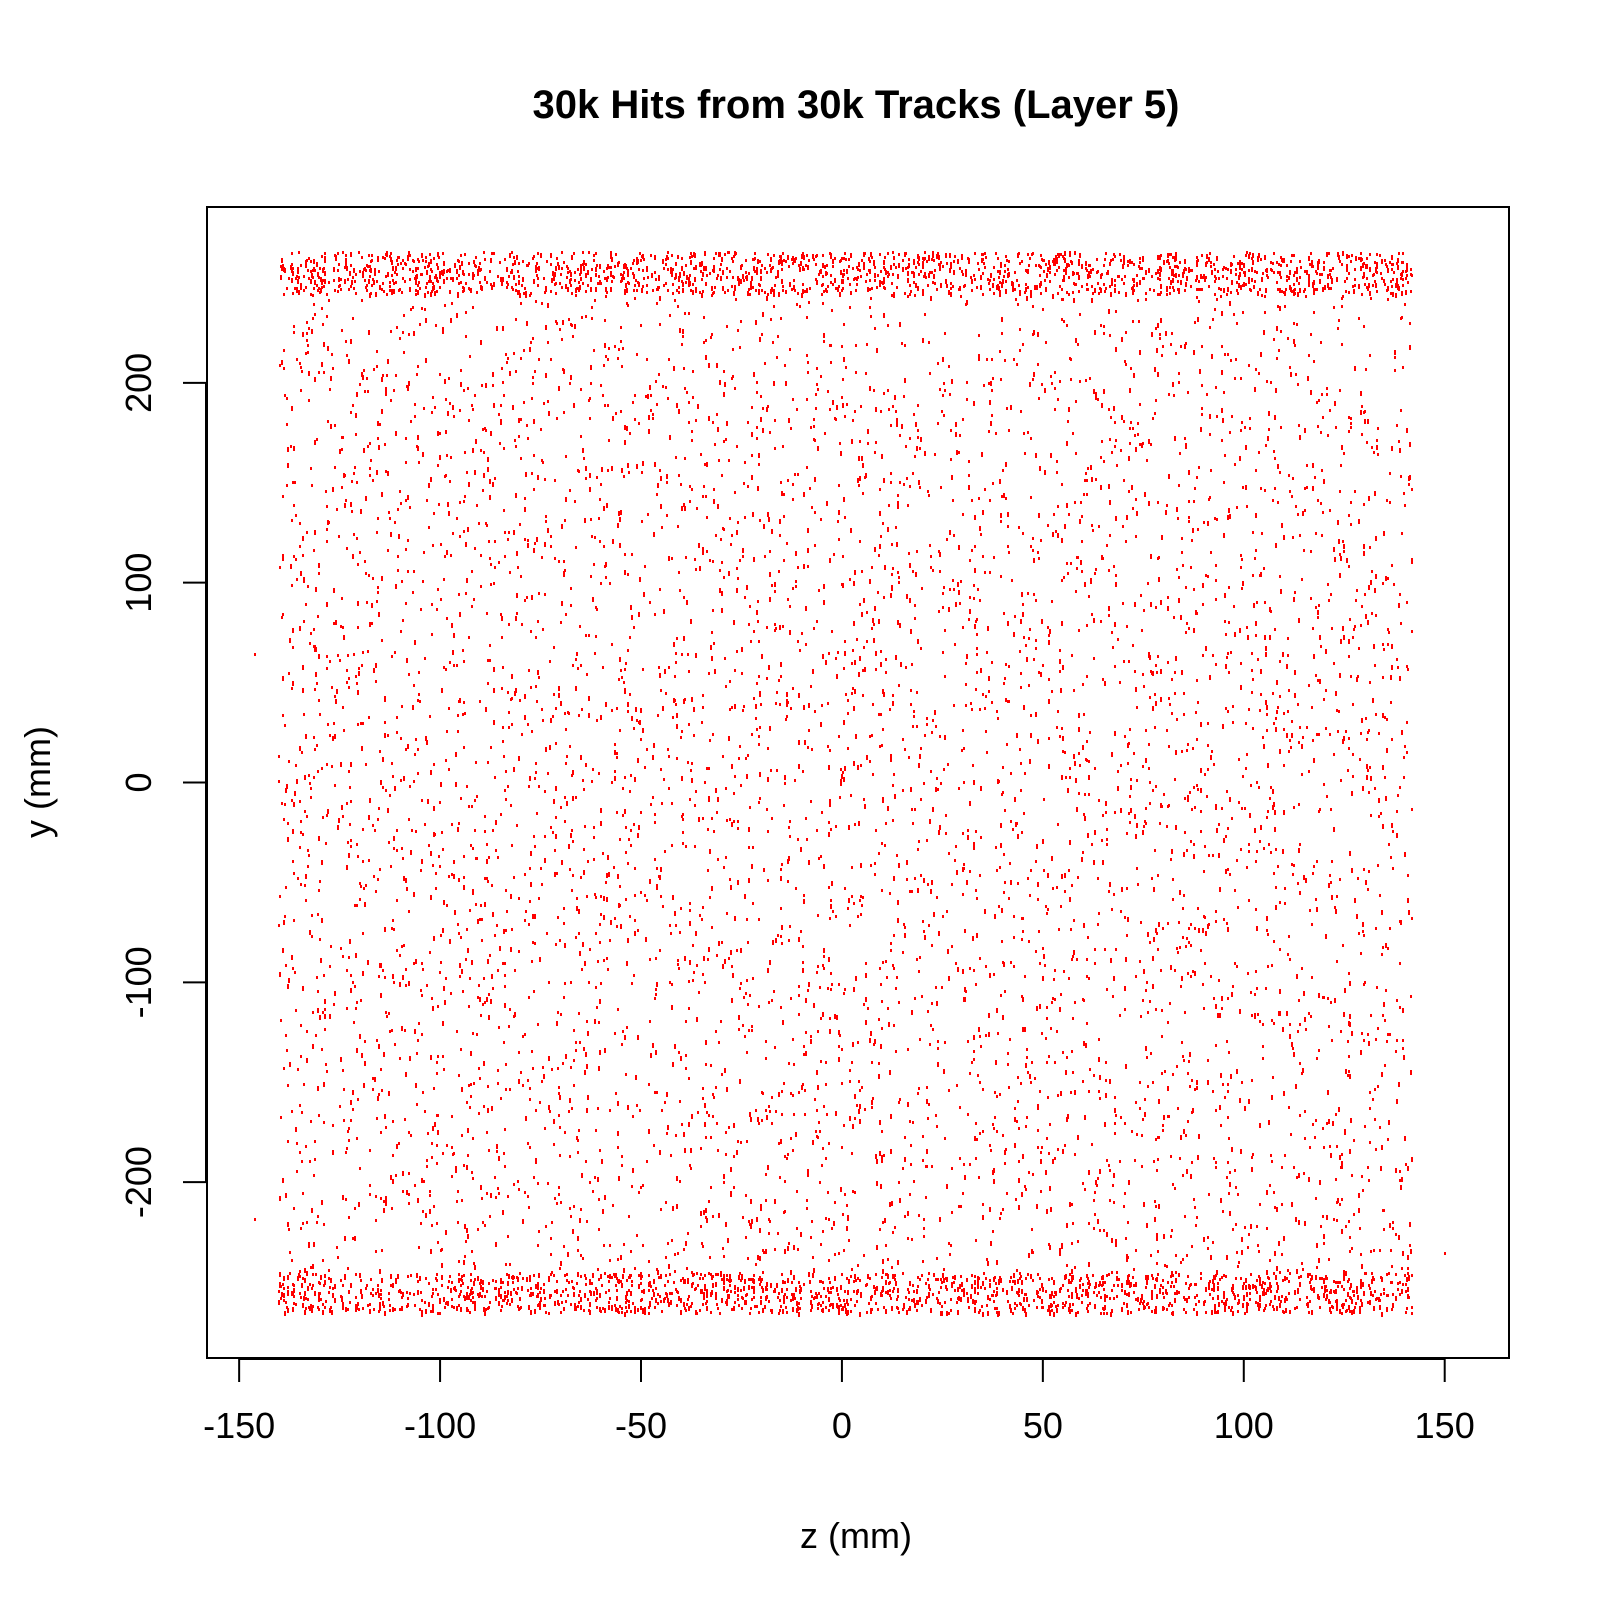 This screenshot has height=1600, width=1600. Describe the element at coordinates (842, 1425) in the screenshot. I see `x-tick-label: 0` at that location.